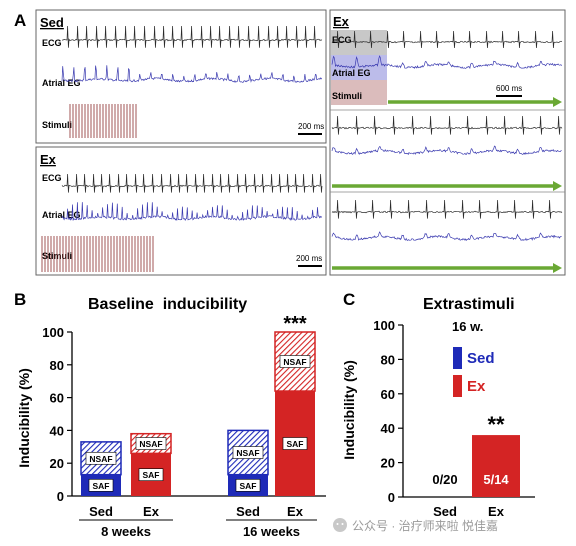 The image size is (576, 546). I want to click on sed-atrial-label: Atrial EG, so click(61, 83).